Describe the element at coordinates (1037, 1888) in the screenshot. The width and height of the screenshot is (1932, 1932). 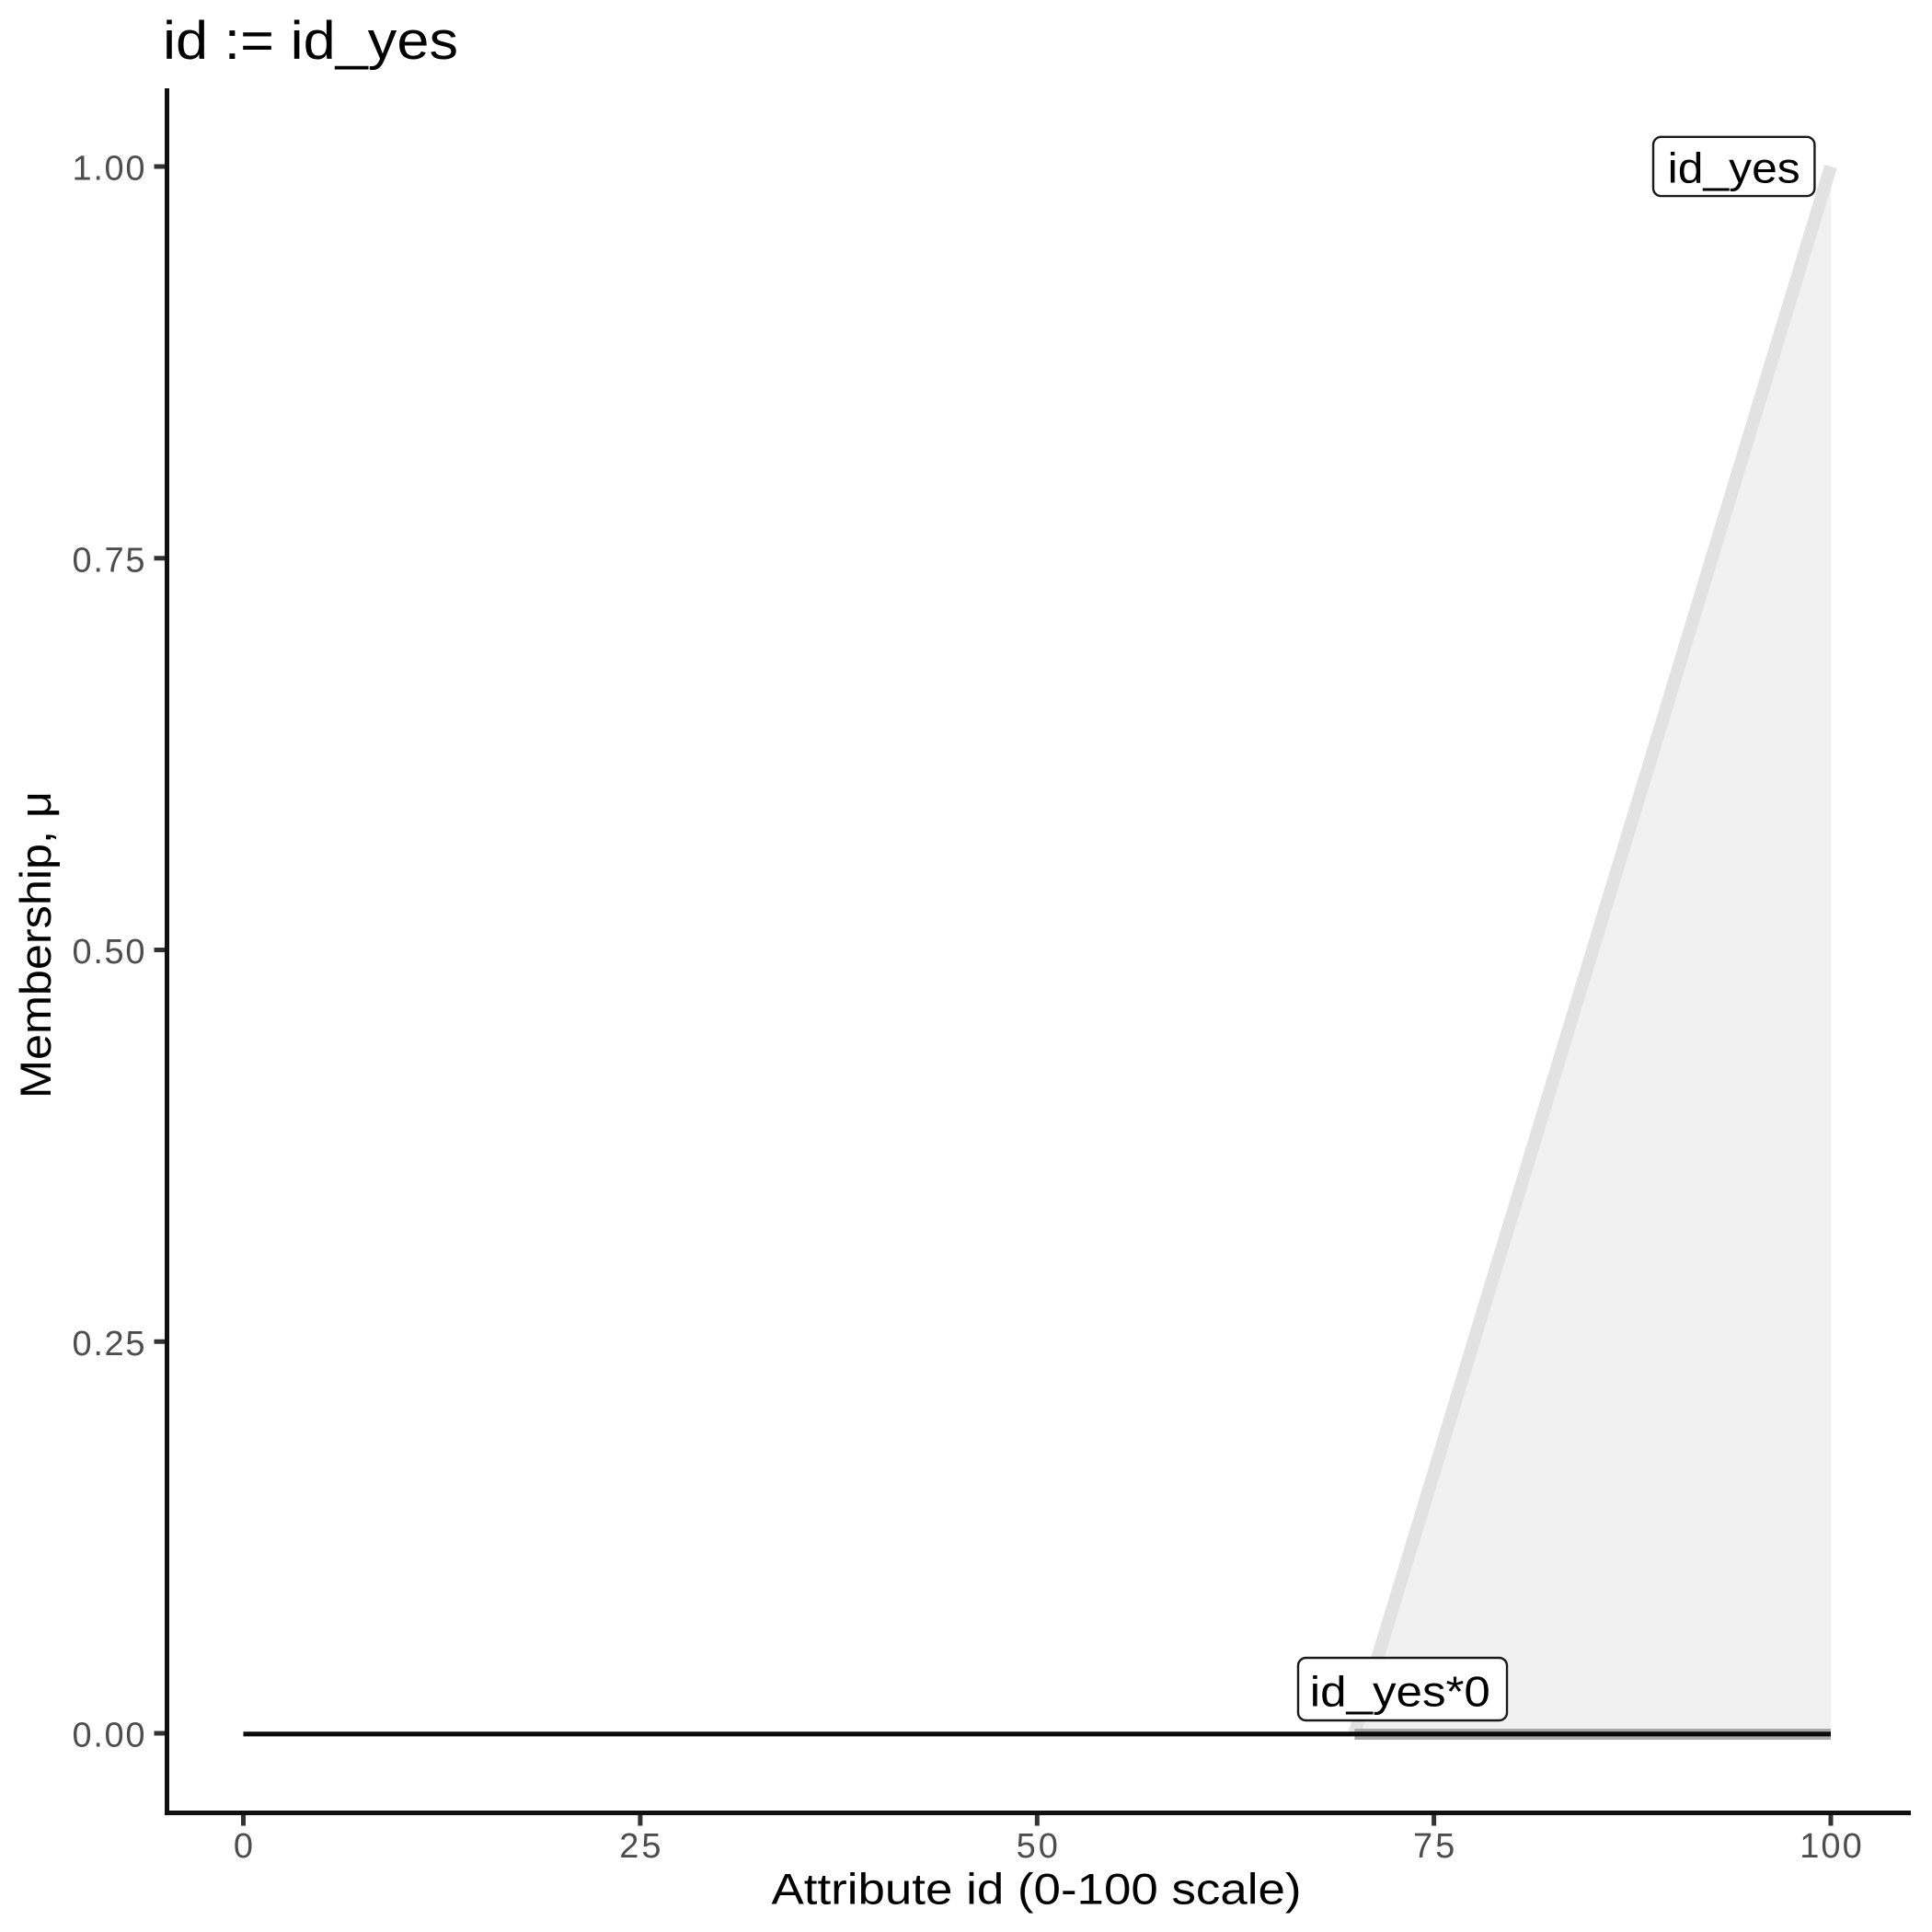
I see `svg-text: Attribute id (0-100 scale)` at that location.